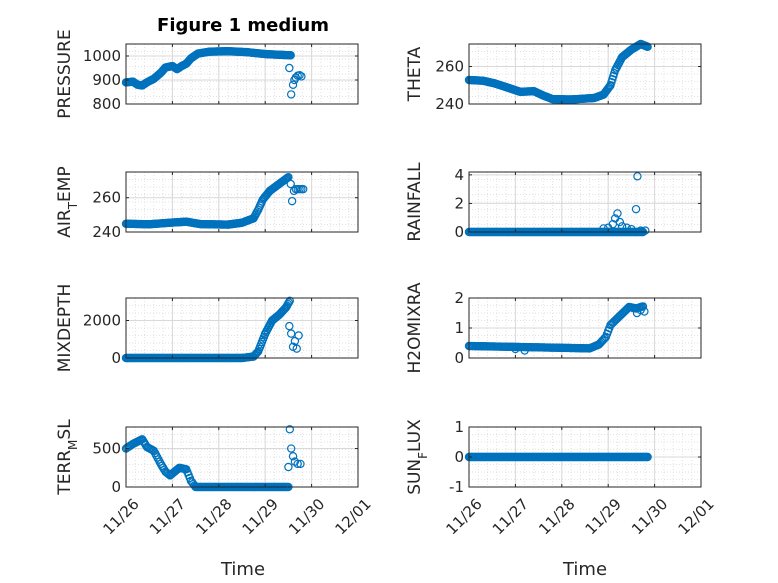  I want to click on subplot-5: 0 2000 MIXDEPTH, so click(207, 328).